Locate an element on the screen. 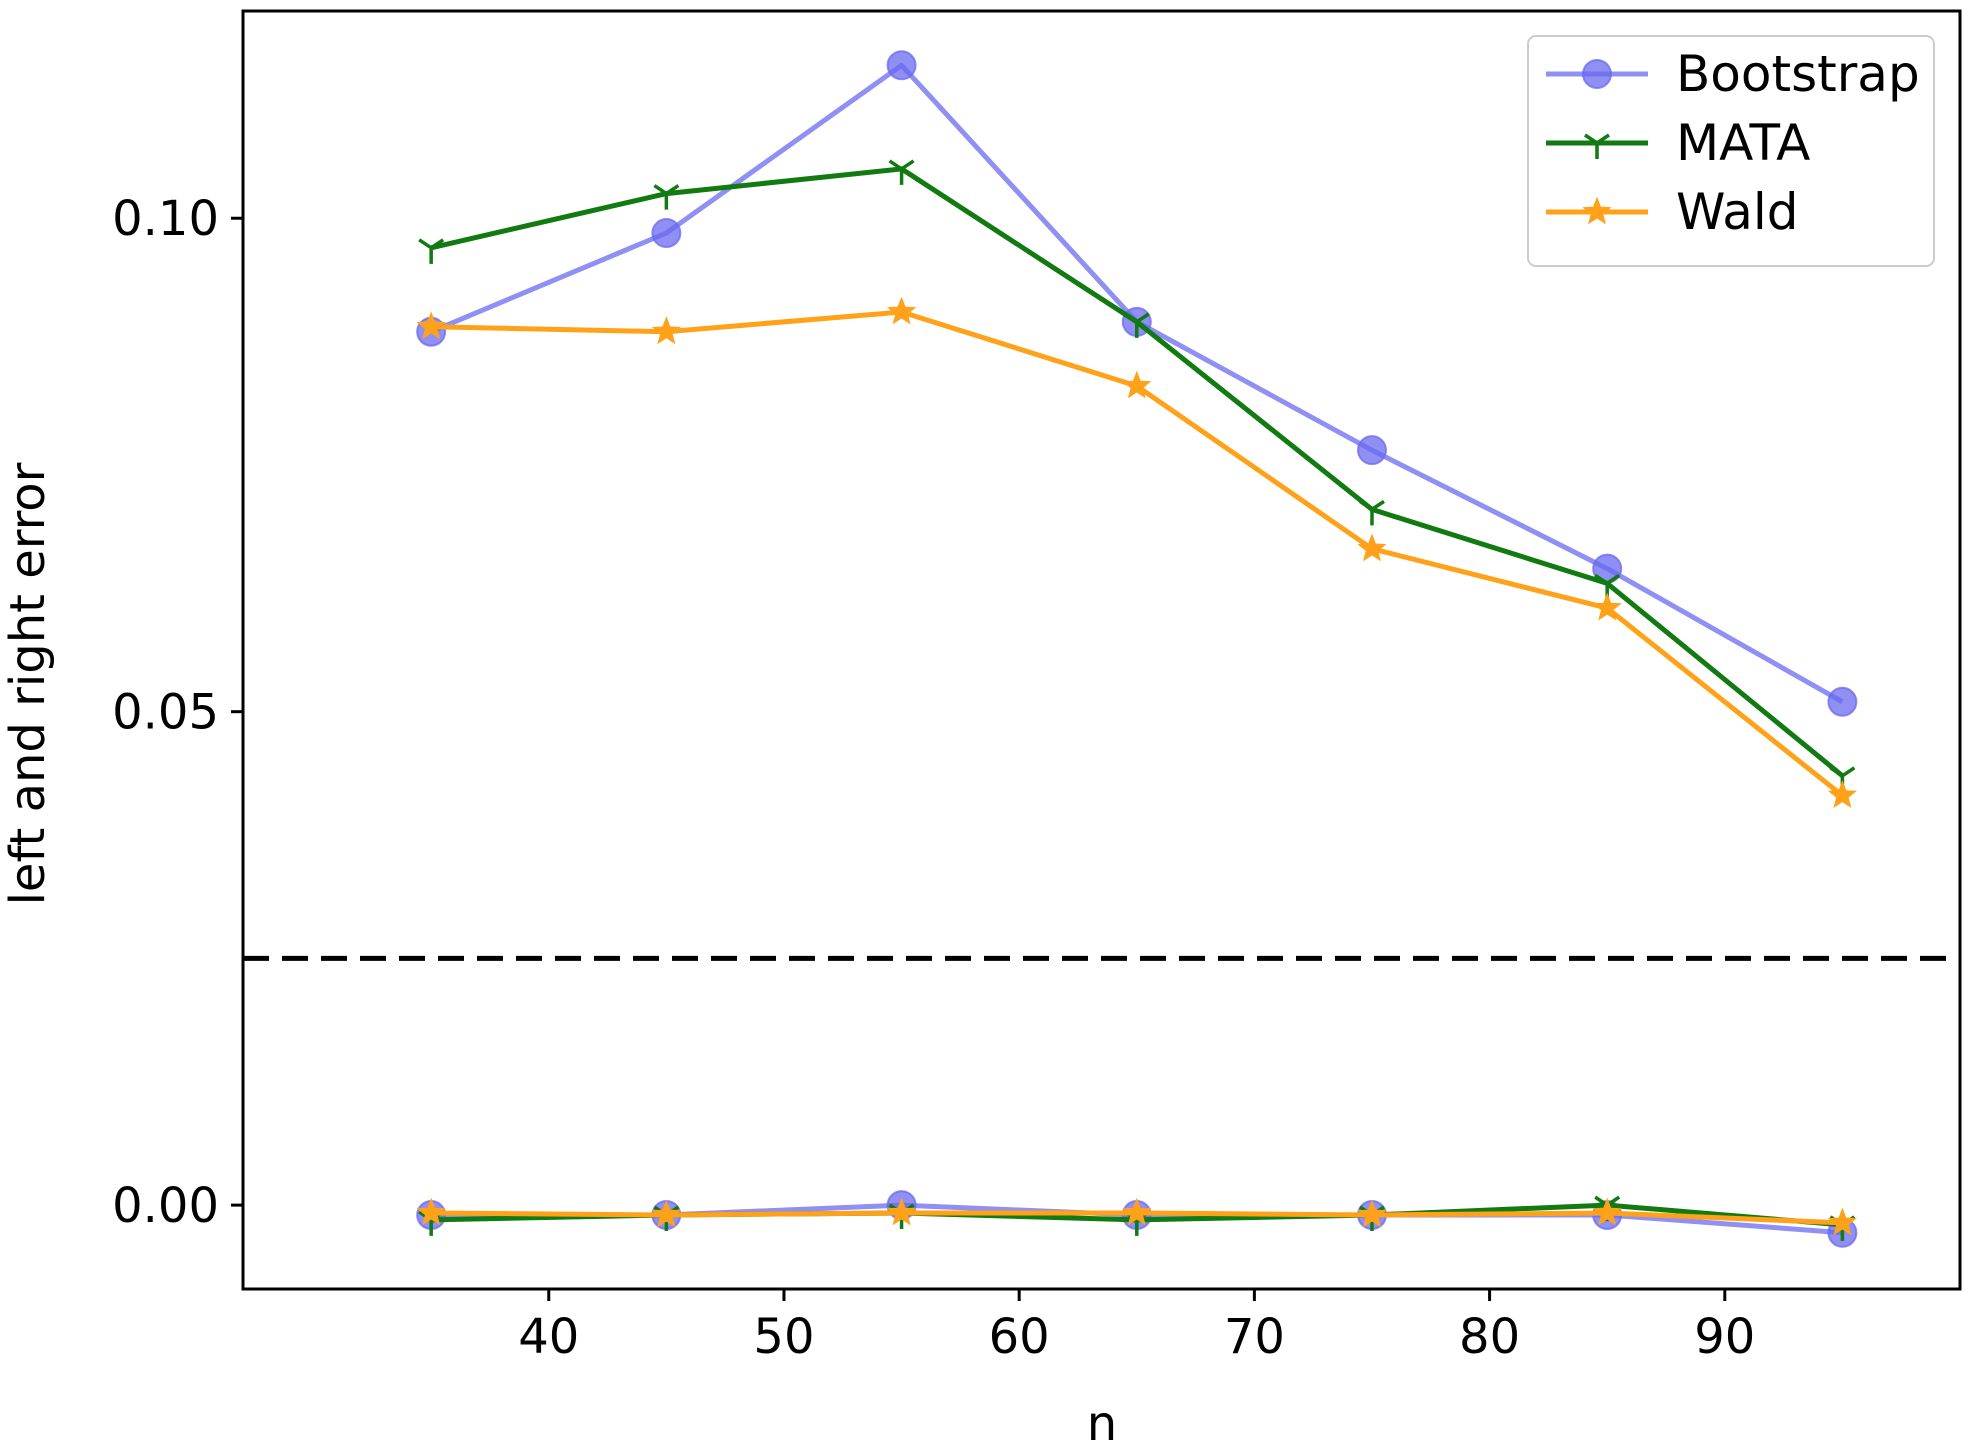 The image size is (1969, 1453). x-tick-label: 40 is located at coordinates (548, 1337).